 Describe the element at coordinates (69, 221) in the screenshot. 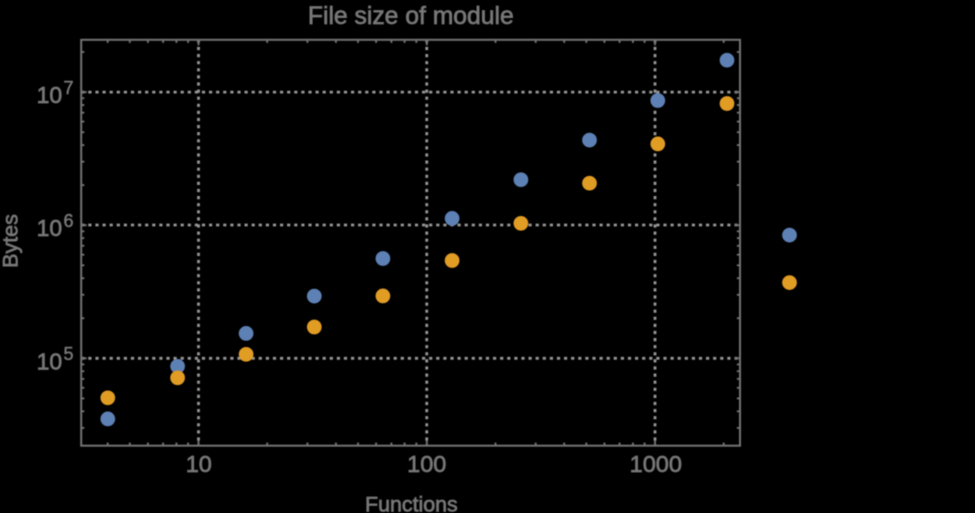

I see `svg-text: 6` at that location.